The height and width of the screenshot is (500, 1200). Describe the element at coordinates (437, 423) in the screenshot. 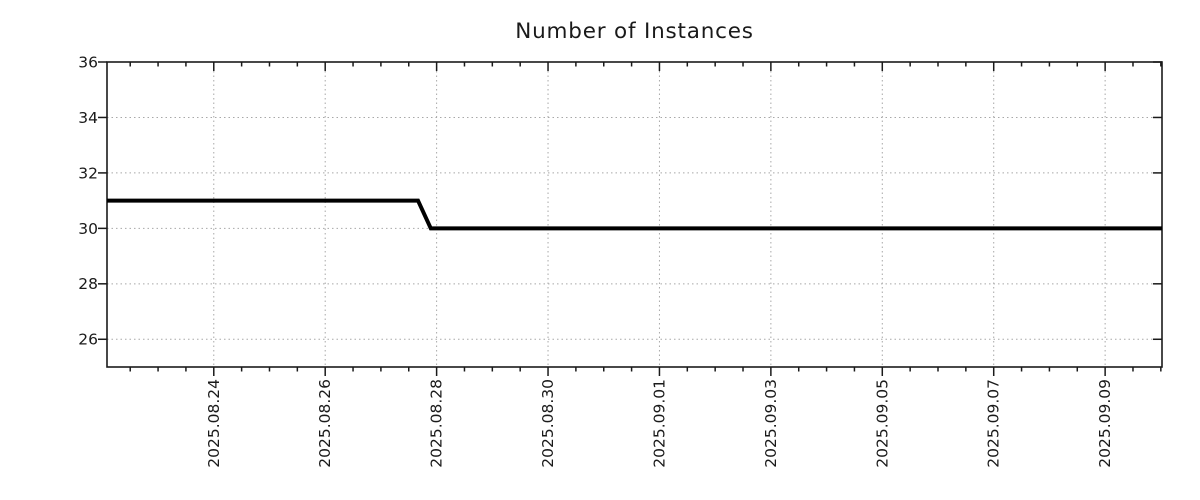

I see `x-tick-label: 2025.08.28` at that location.